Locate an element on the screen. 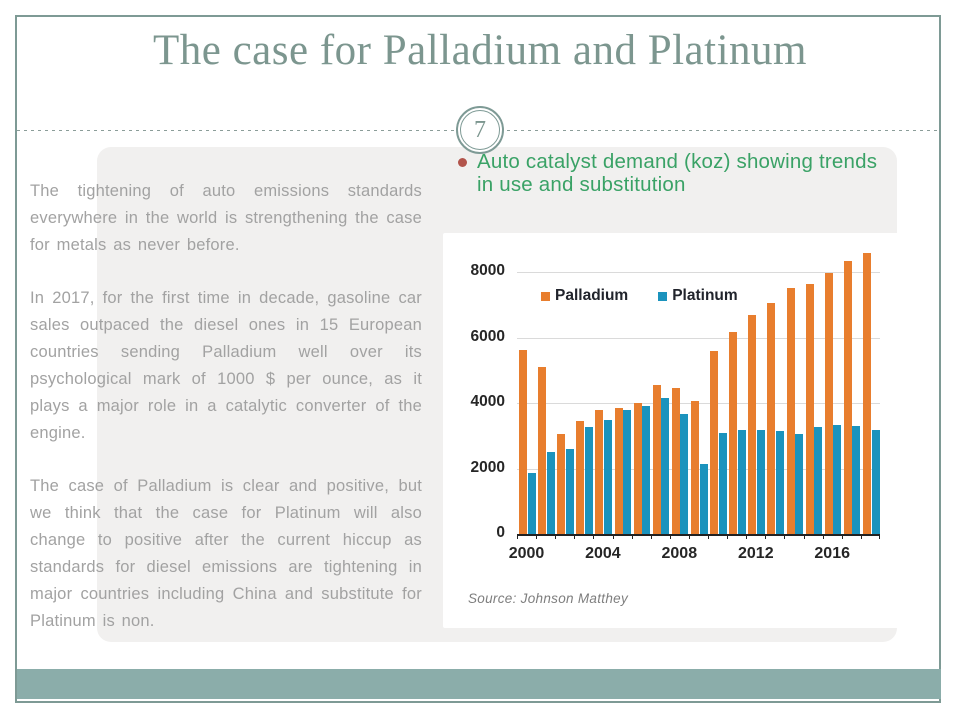  bar-platinum-2004 is located at coordinates (608, 476).